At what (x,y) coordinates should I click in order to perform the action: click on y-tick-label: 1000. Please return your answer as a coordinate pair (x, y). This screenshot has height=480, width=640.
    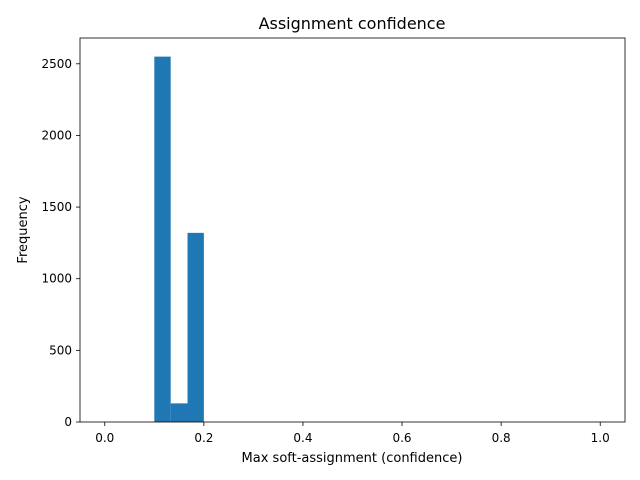
    Looking at the image, I should click on (56, 279).